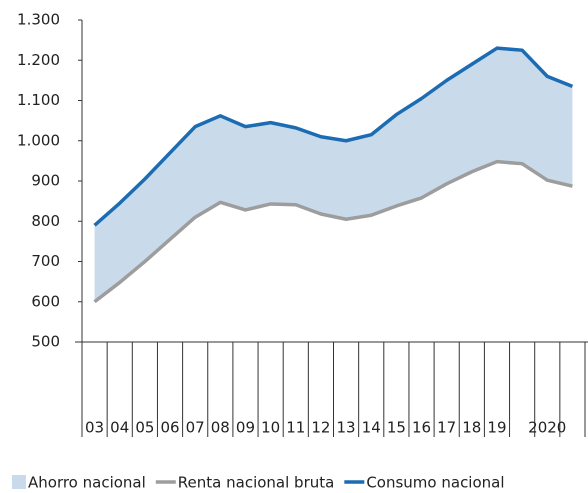  What do you see at coordinates (45, 181) in the screenshot?
I see `y-tick-label: 900` at bounding box center [45, 181].